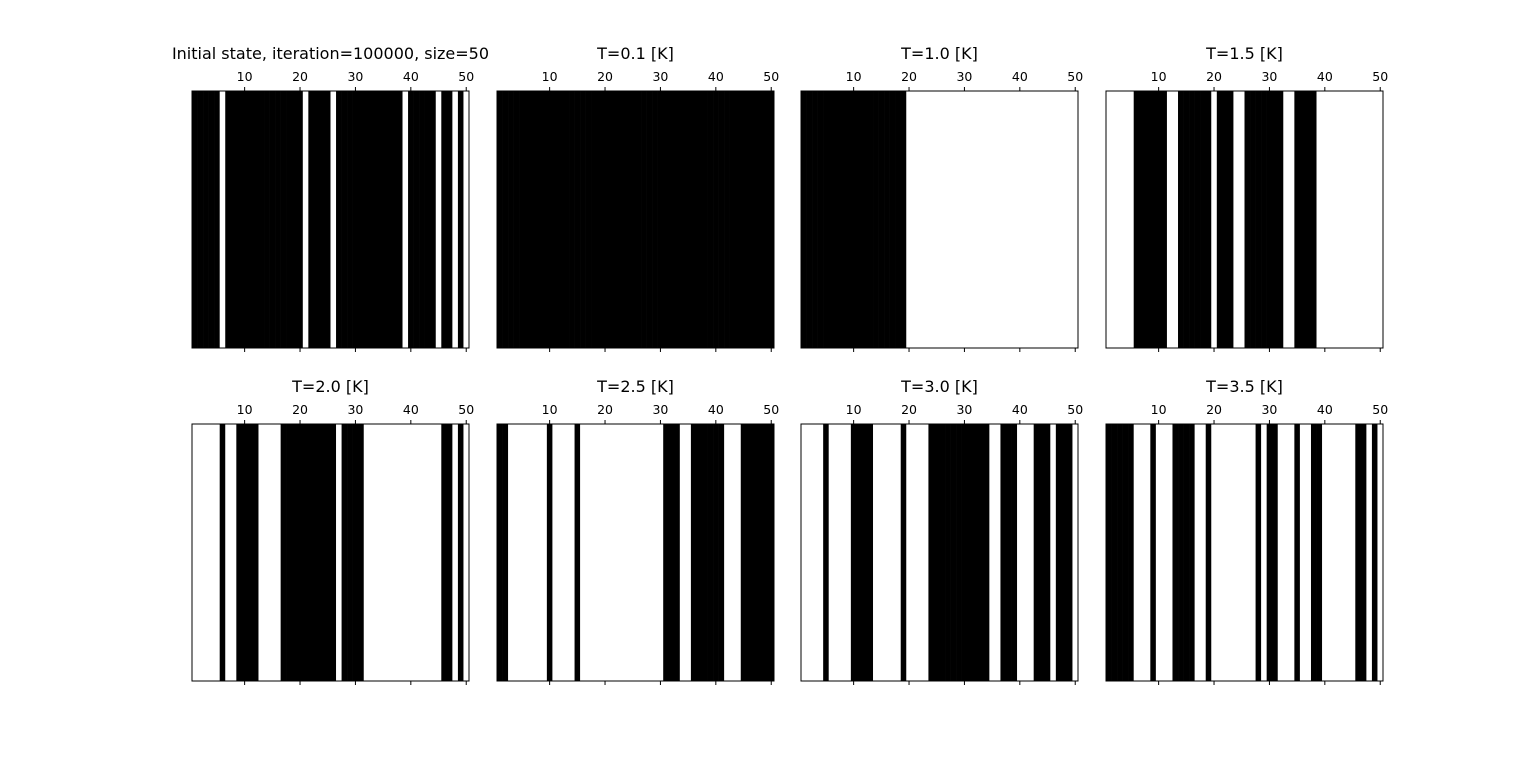 The width and height of the screenshot is (1536, 765). I want to click on panel-5: 10 20 30 40 50 T=2.0 [K], so click(332, 531).